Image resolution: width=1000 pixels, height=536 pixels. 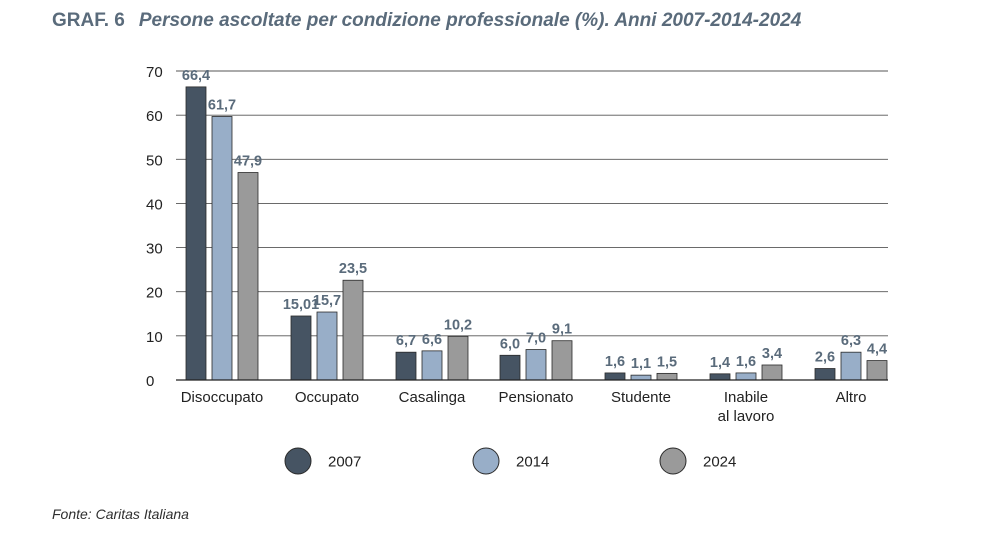 What do you see at coordinates (154, 337) in the screenshot?
I see `y-tick-label: 10` at bounding box center [154, 337].